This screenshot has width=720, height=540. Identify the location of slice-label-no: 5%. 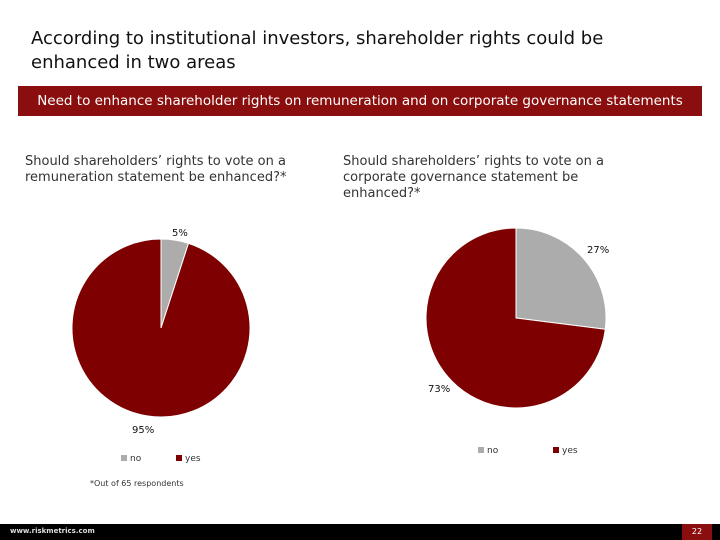
(180, 233).